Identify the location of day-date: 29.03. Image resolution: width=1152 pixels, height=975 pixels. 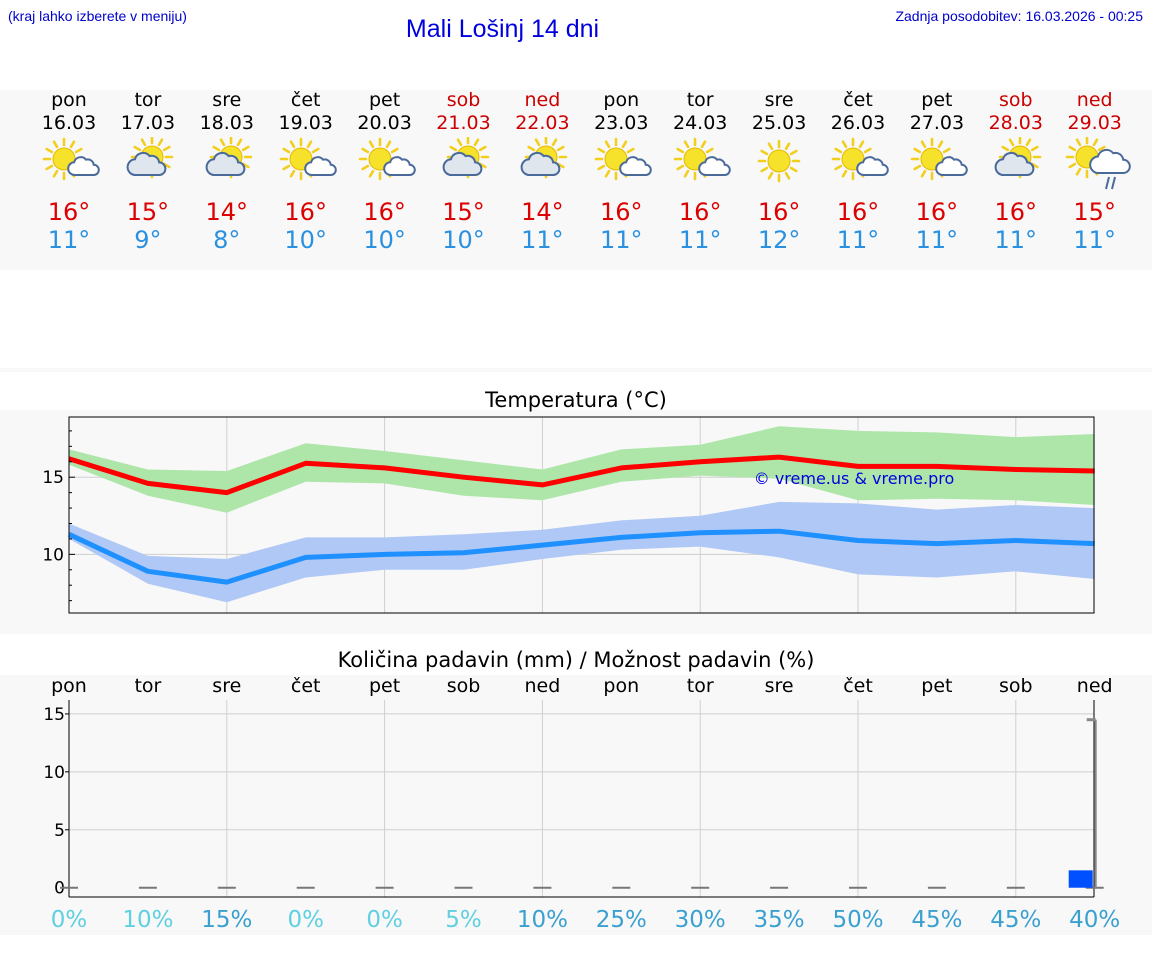
(1094, 123).